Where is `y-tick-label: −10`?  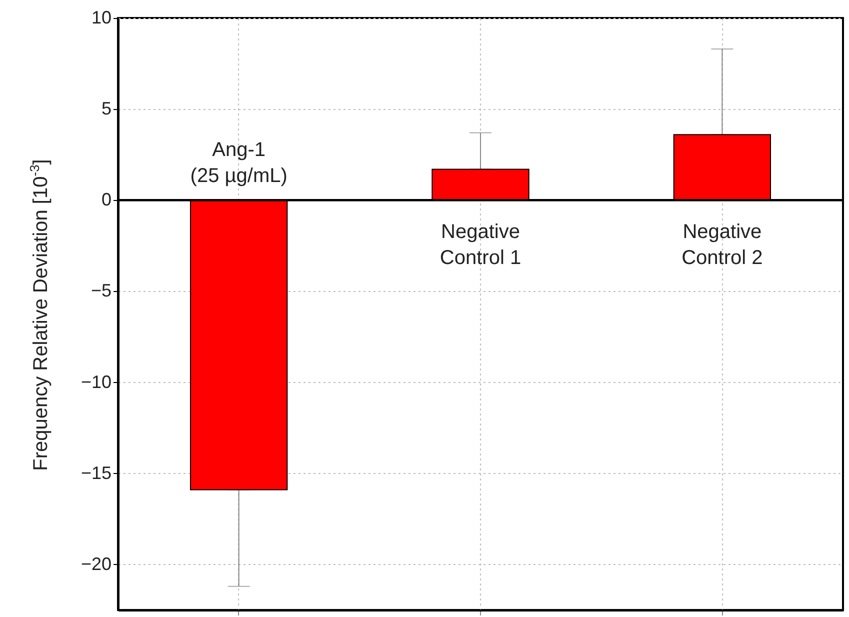
y-tick-label: −10 is located at coordinates (96, 382).